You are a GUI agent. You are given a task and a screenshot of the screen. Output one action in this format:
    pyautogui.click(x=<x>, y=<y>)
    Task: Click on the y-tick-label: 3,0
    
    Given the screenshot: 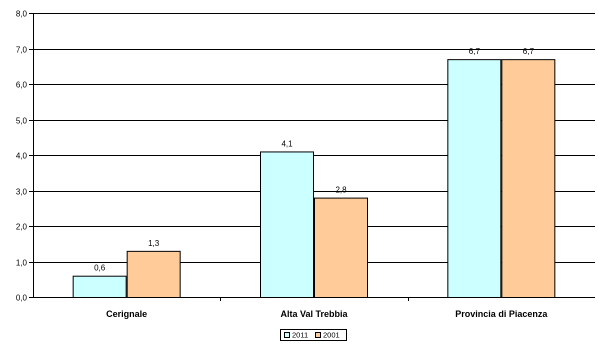 What is the action you would take?
    pyautogui.click(x=22, y=192)
    